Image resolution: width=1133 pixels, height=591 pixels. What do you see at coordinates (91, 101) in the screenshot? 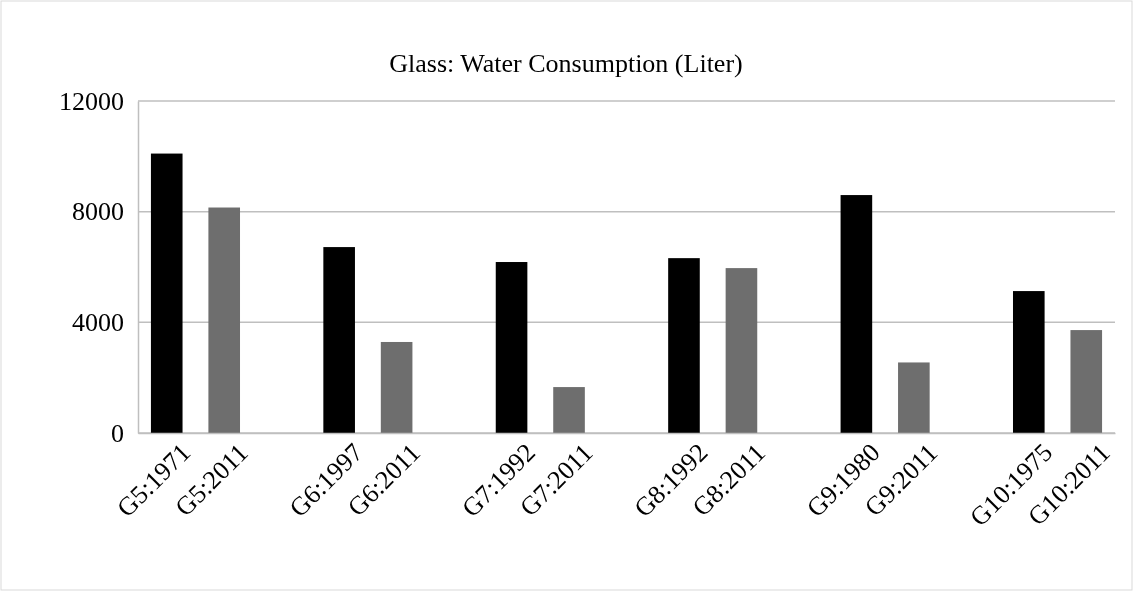
I see `y-tick-label: 12000` at bounding box center [91, 101].